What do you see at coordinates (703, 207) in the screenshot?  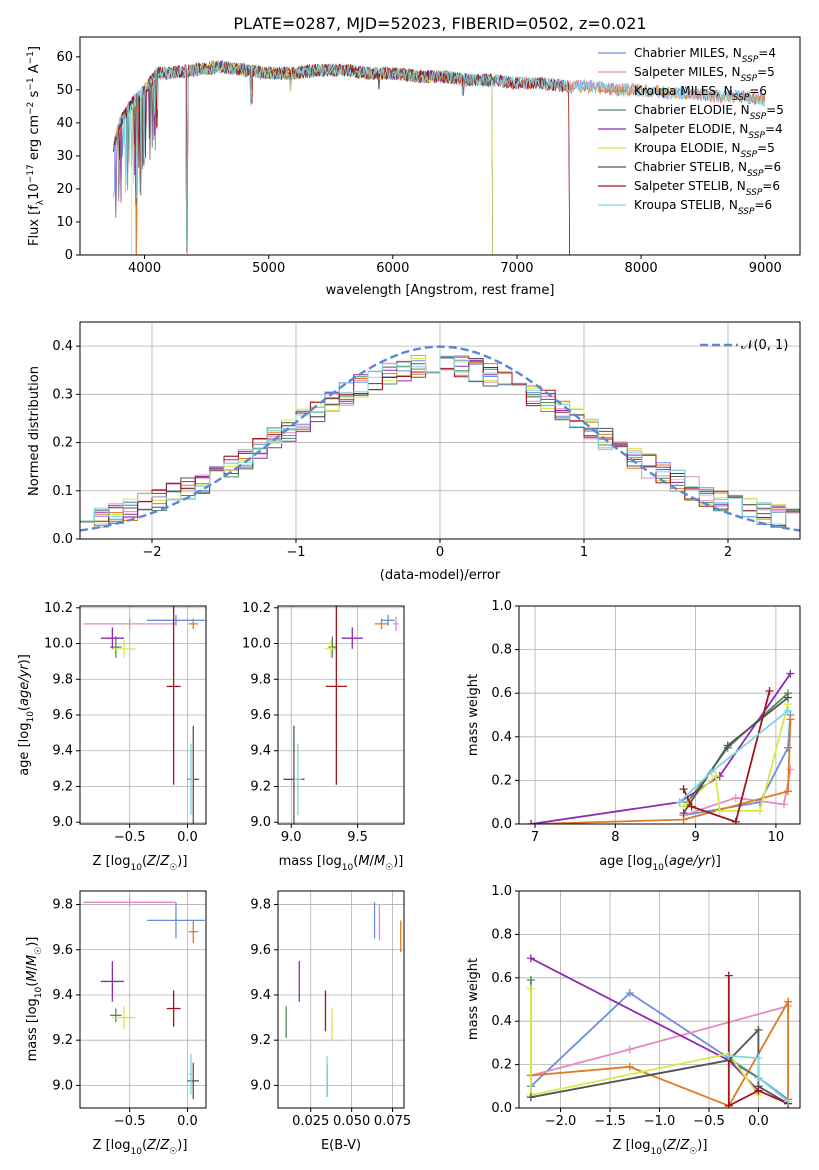 I see `legend-label: Kroupa STELIB, NSSP=6` at bounding box center [703, 207].